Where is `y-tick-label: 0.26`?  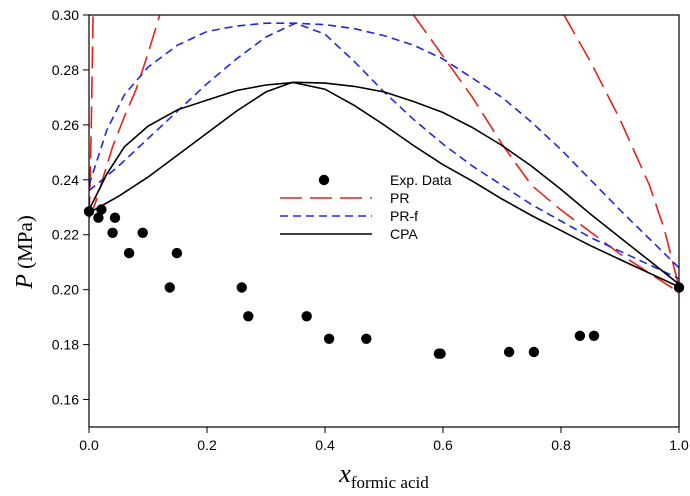
y-tick-label: 0.26 is located at coordinates (65, 125).